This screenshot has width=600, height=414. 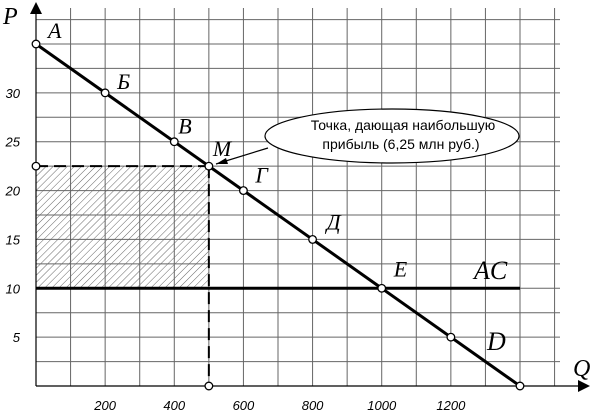 What do you see at coordinates (13, 142) in the screenshot?
I see `y-tick-label: 25` at bounding box center [13, 142].